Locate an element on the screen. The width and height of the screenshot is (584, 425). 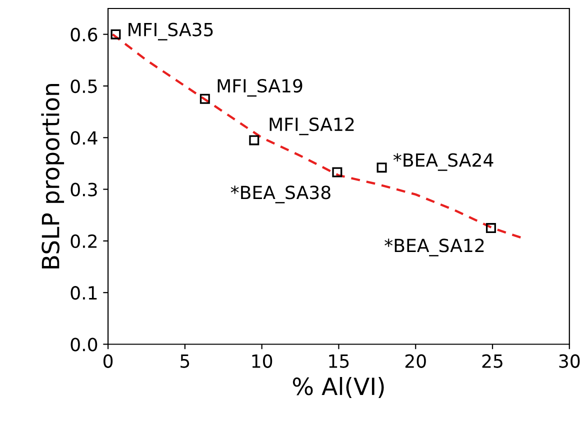
annotation: MFI_SA19 is located at coordinates (260, 87).